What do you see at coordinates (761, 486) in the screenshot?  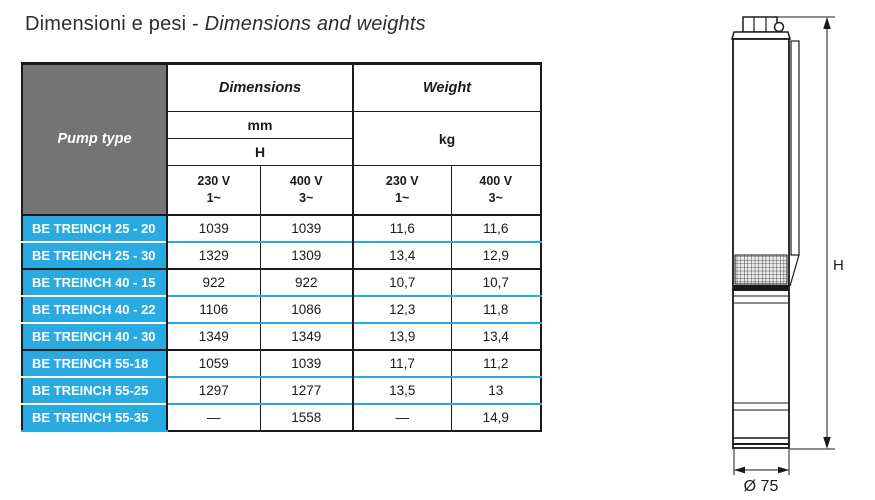 I see `diameter-label: Ø 75` at bounding box center [761, 486].